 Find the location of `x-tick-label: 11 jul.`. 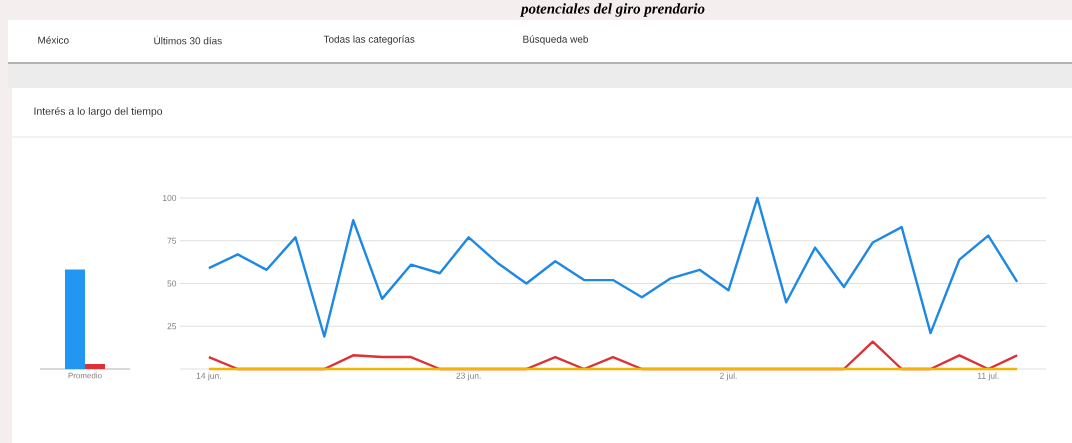

x-tick-label: 11 jul. is located at coordinates (988, 376).